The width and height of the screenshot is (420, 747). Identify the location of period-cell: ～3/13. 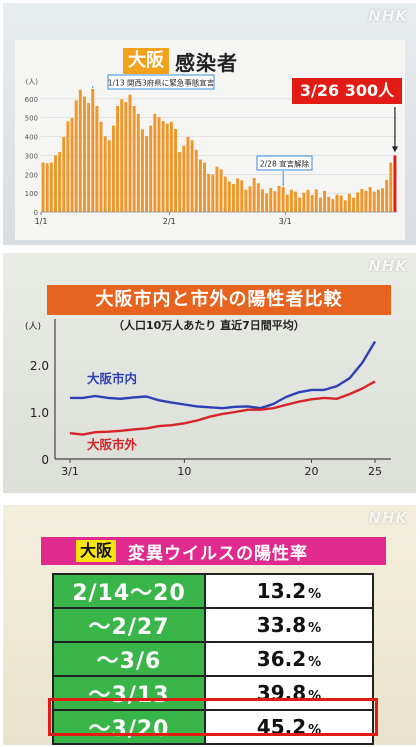
(129, 693).